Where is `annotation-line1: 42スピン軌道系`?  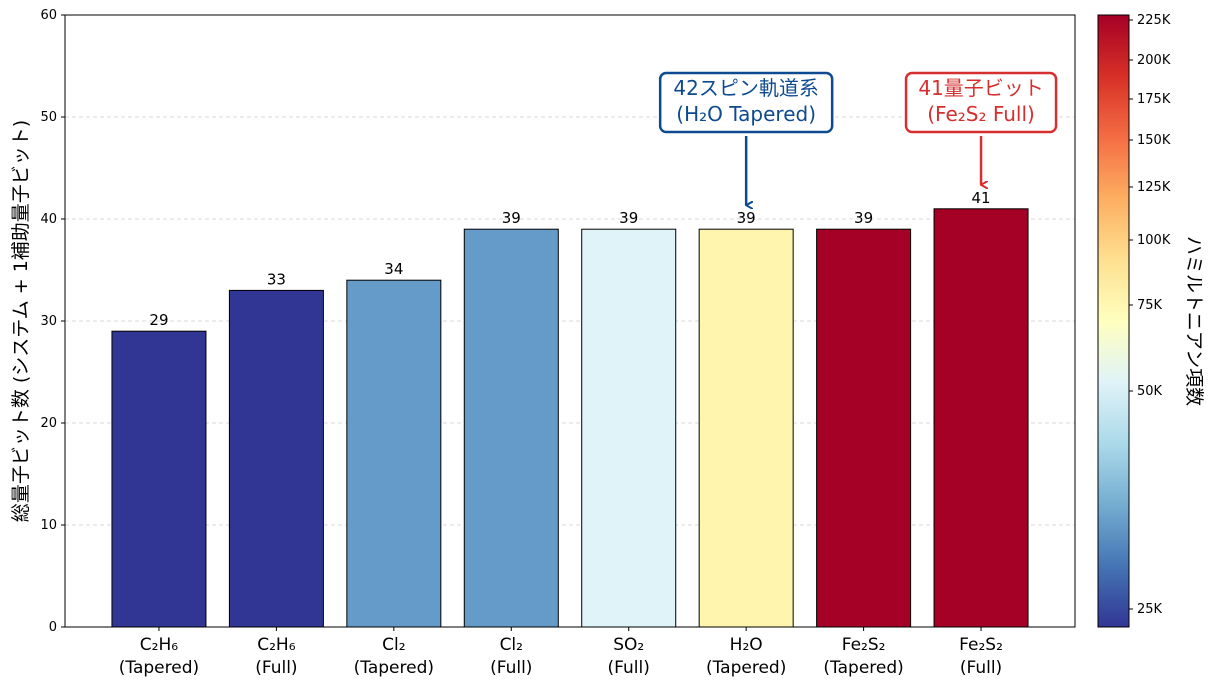
annotation-line1: 42スピン軌道系 is located at coordinates (745, 88).